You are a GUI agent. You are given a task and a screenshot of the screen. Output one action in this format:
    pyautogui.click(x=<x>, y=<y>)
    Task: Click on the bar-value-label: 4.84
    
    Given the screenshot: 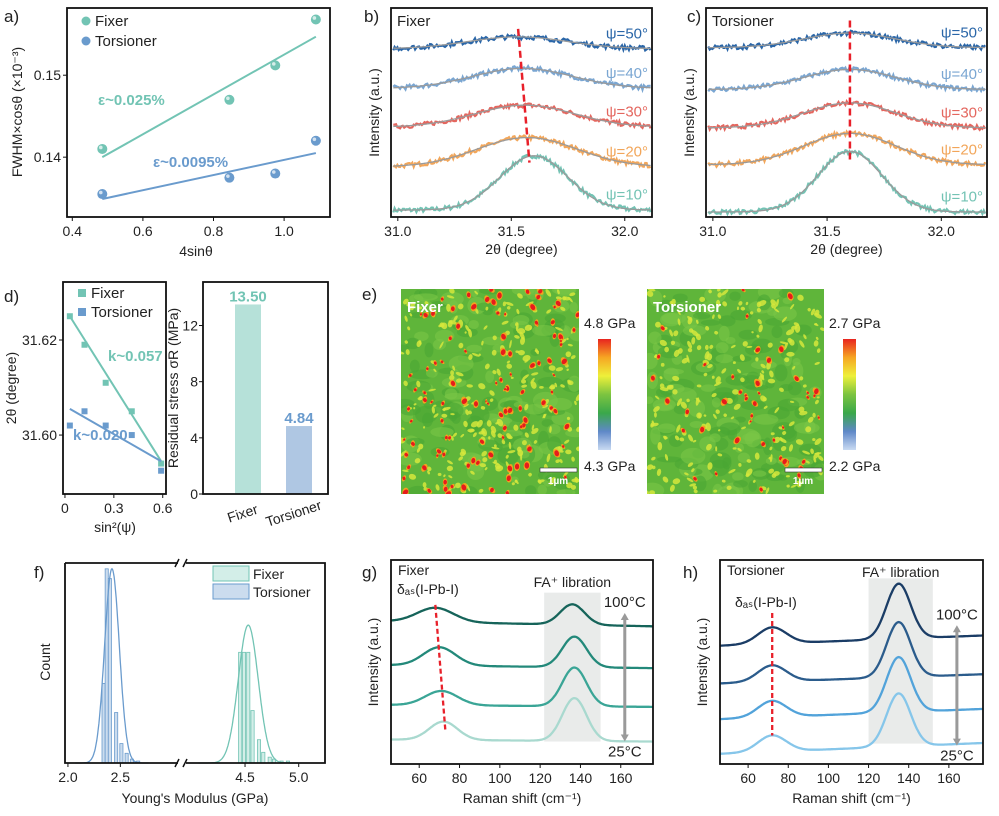 What is the action you would take?
    pyautogui.click(x=299, y=418)
    